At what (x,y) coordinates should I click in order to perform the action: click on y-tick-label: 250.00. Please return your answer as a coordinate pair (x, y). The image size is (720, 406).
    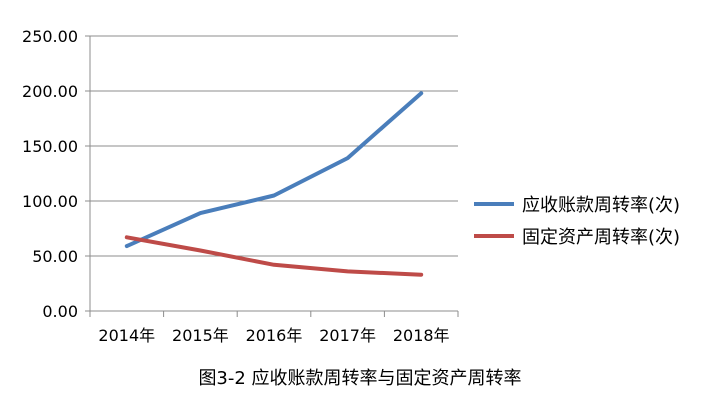
    Looking at the image, I should click on (50, 36).